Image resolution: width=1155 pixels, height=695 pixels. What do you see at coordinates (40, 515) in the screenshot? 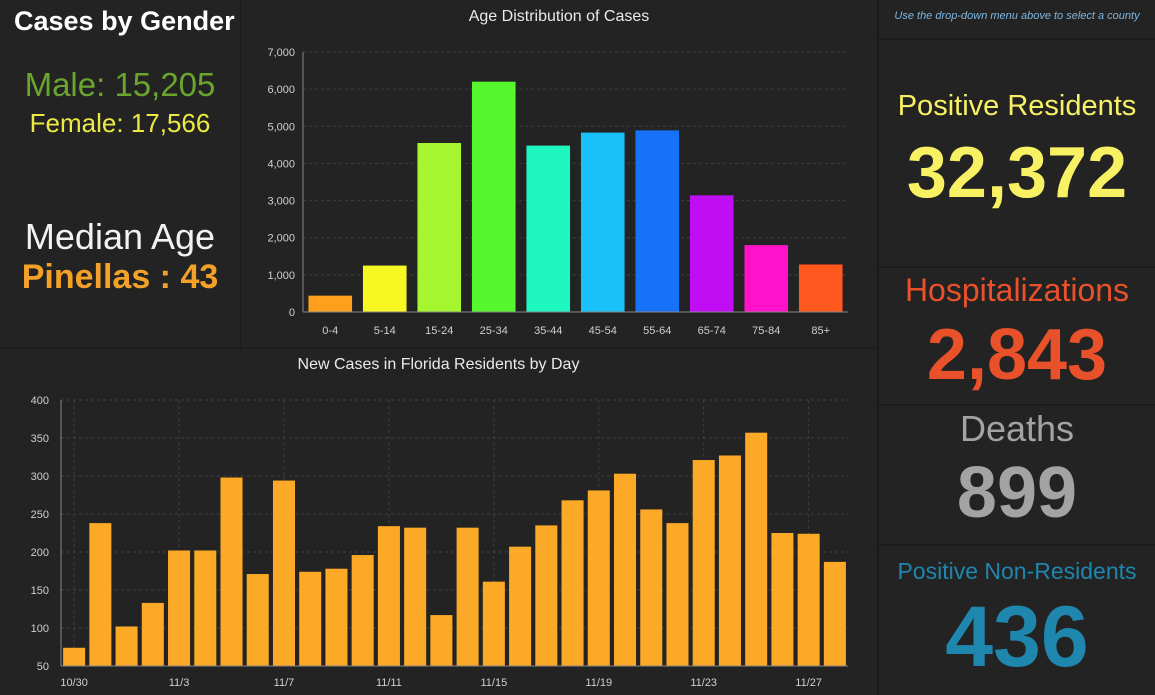
I see `daily-y-tick-label: 250` at bounding box center [40, 515].